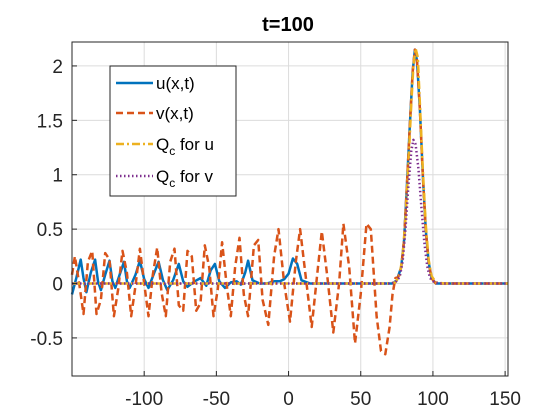  I want to click on y-tick-label: 0, so click(57, 285).